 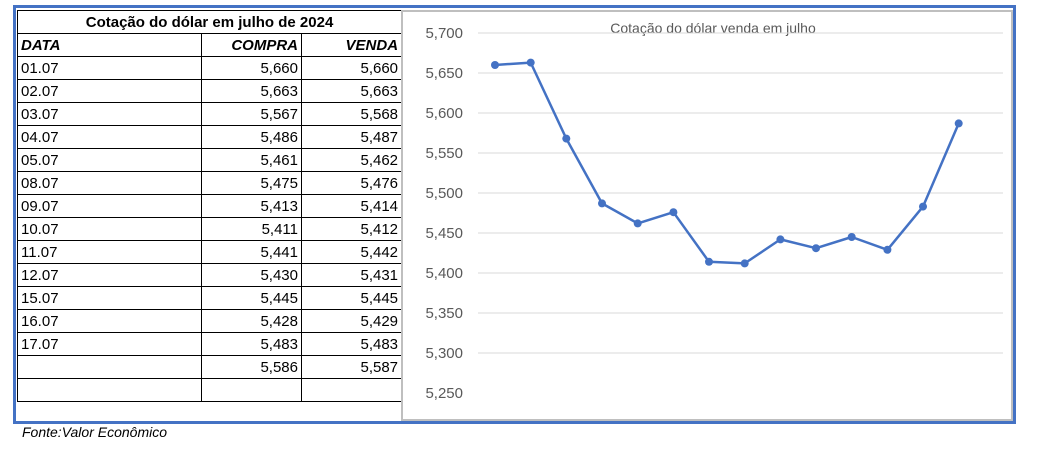 What do you see at coordinates (109, 206) in the screenshot?
I see `cell-date: 09.07` at bounding box center [109, 206].